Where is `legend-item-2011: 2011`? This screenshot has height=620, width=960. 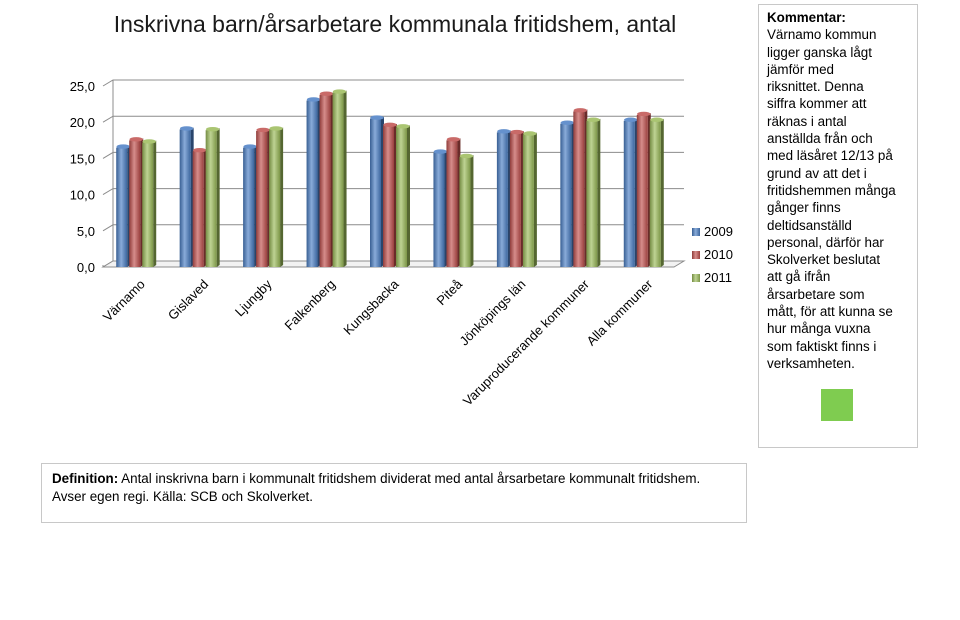
legend-item-2011: 2011 is located at coordinates (712, 277).